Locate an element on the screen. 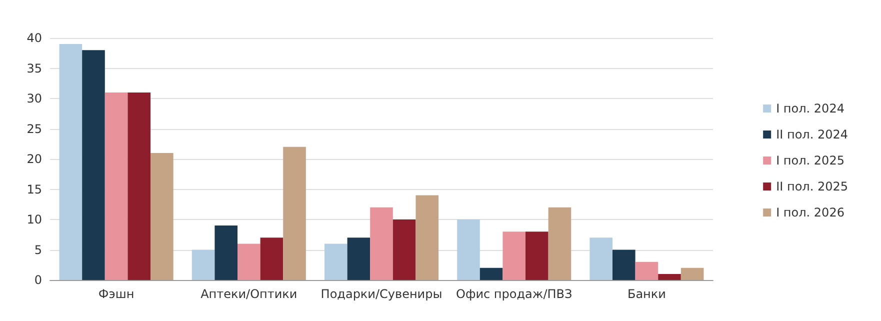  y-tick-label: 25 is located at coordinates (34, 129).